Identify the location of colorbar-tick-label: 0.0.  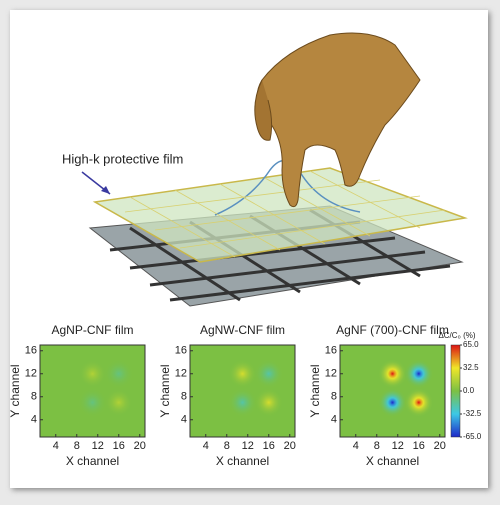
(469, 390).